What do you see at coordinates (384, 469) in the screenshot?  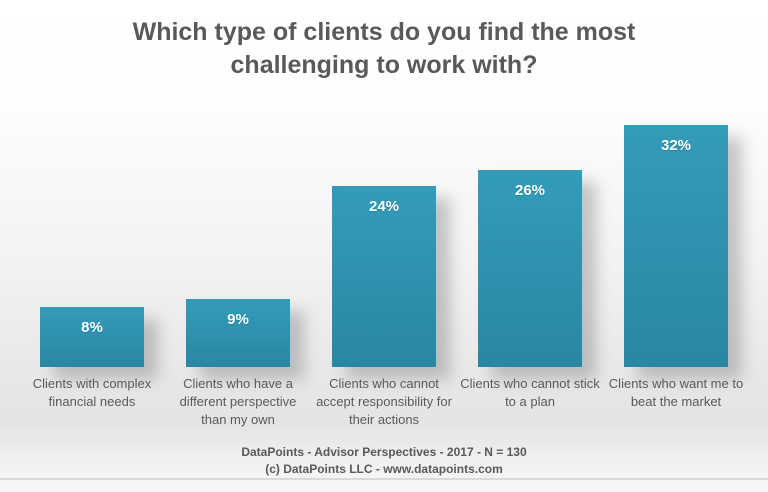 I see `footer-copyright-line: (c) DataPoints LLC - www.datapoints.com` at bounding box center [384, 469].